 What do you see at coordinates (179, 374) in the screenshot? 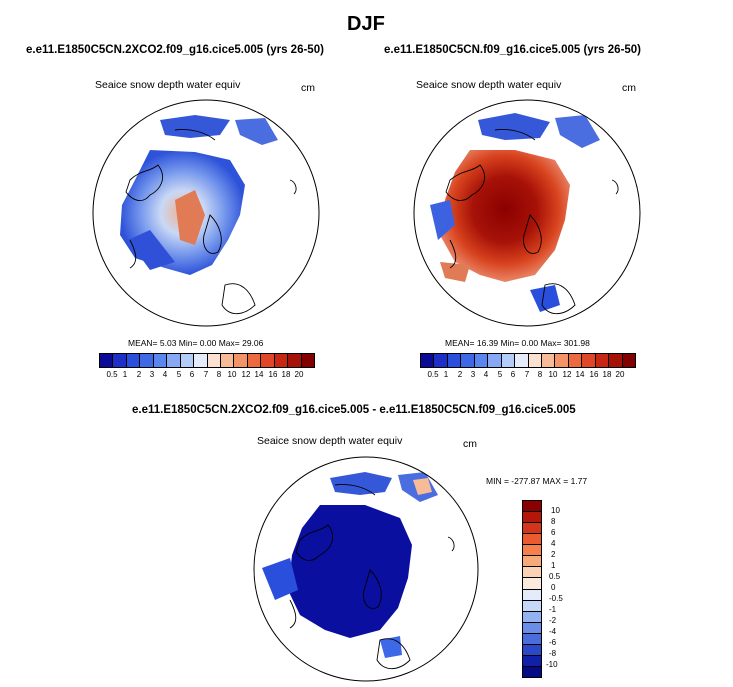
I see `cb-left-tick: 5` at bounding box center [179, 374].